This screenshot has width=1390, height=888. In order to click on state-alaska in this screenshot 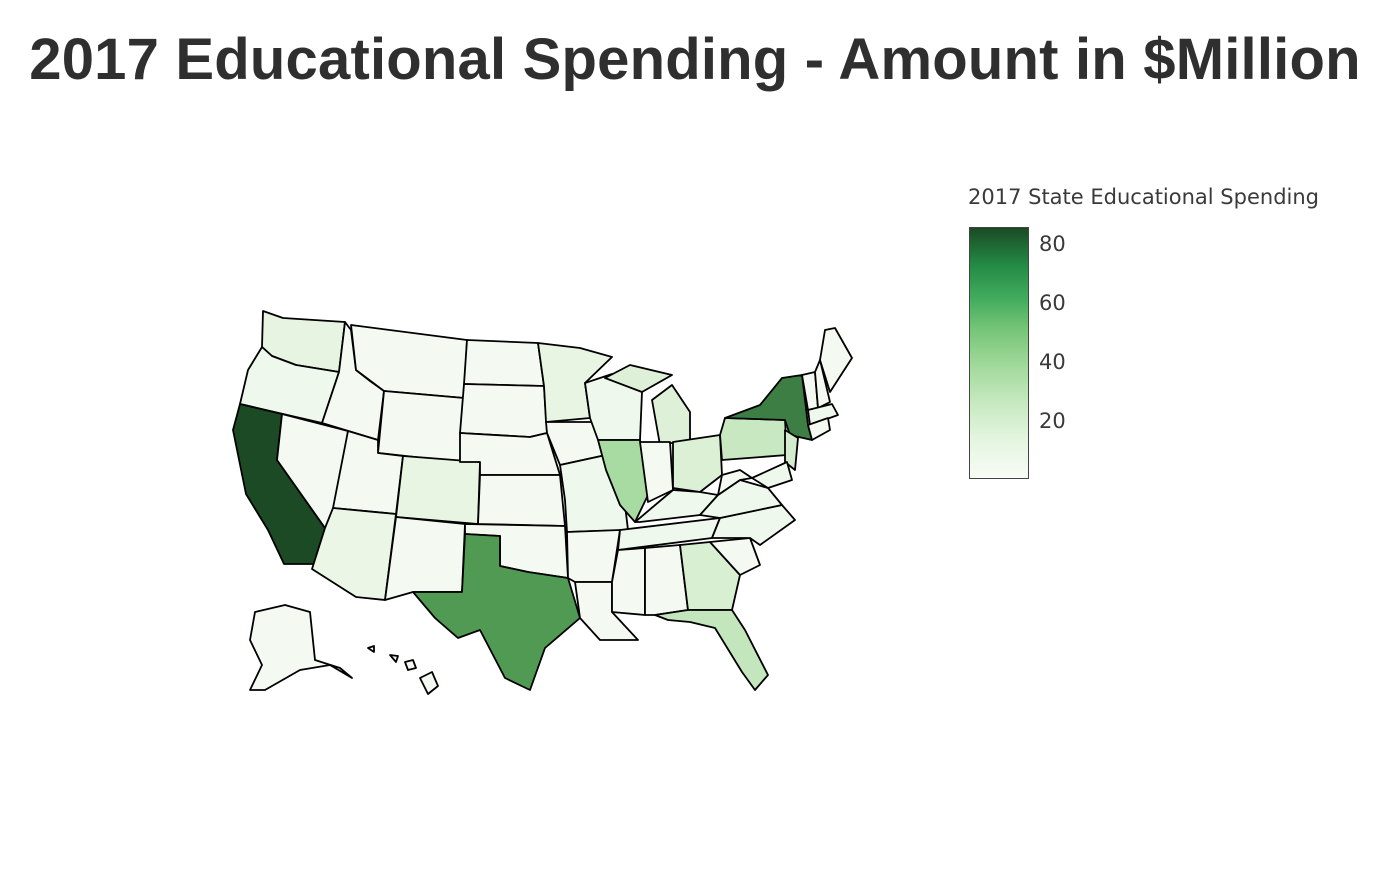, I will do `click(301, 647)`.